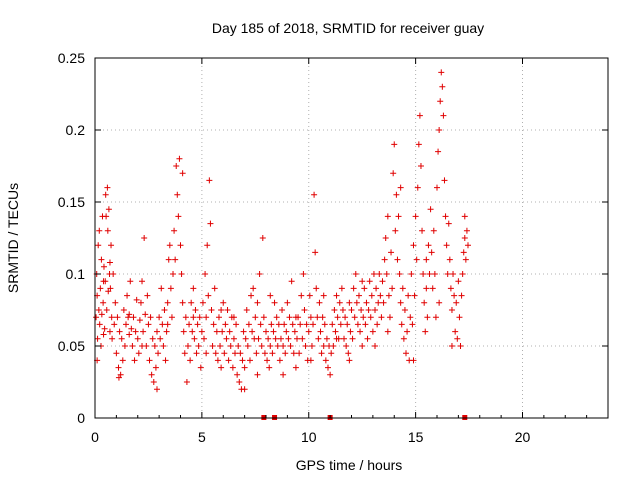 This screenshot has width=640, height=480. What do you see at coordinates (71, 346) in the screenshot?
I see `y-tick-label: 0.05` at bounding box center [71, 346].